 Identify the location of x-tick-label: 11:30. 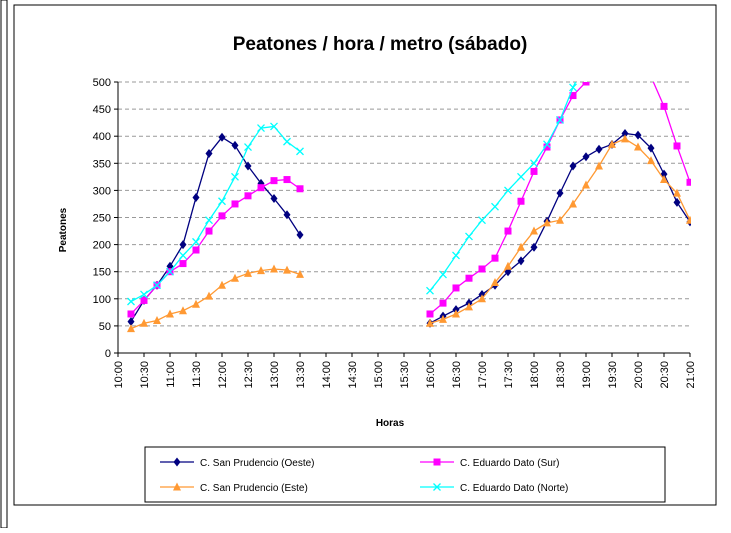
(197, 374).